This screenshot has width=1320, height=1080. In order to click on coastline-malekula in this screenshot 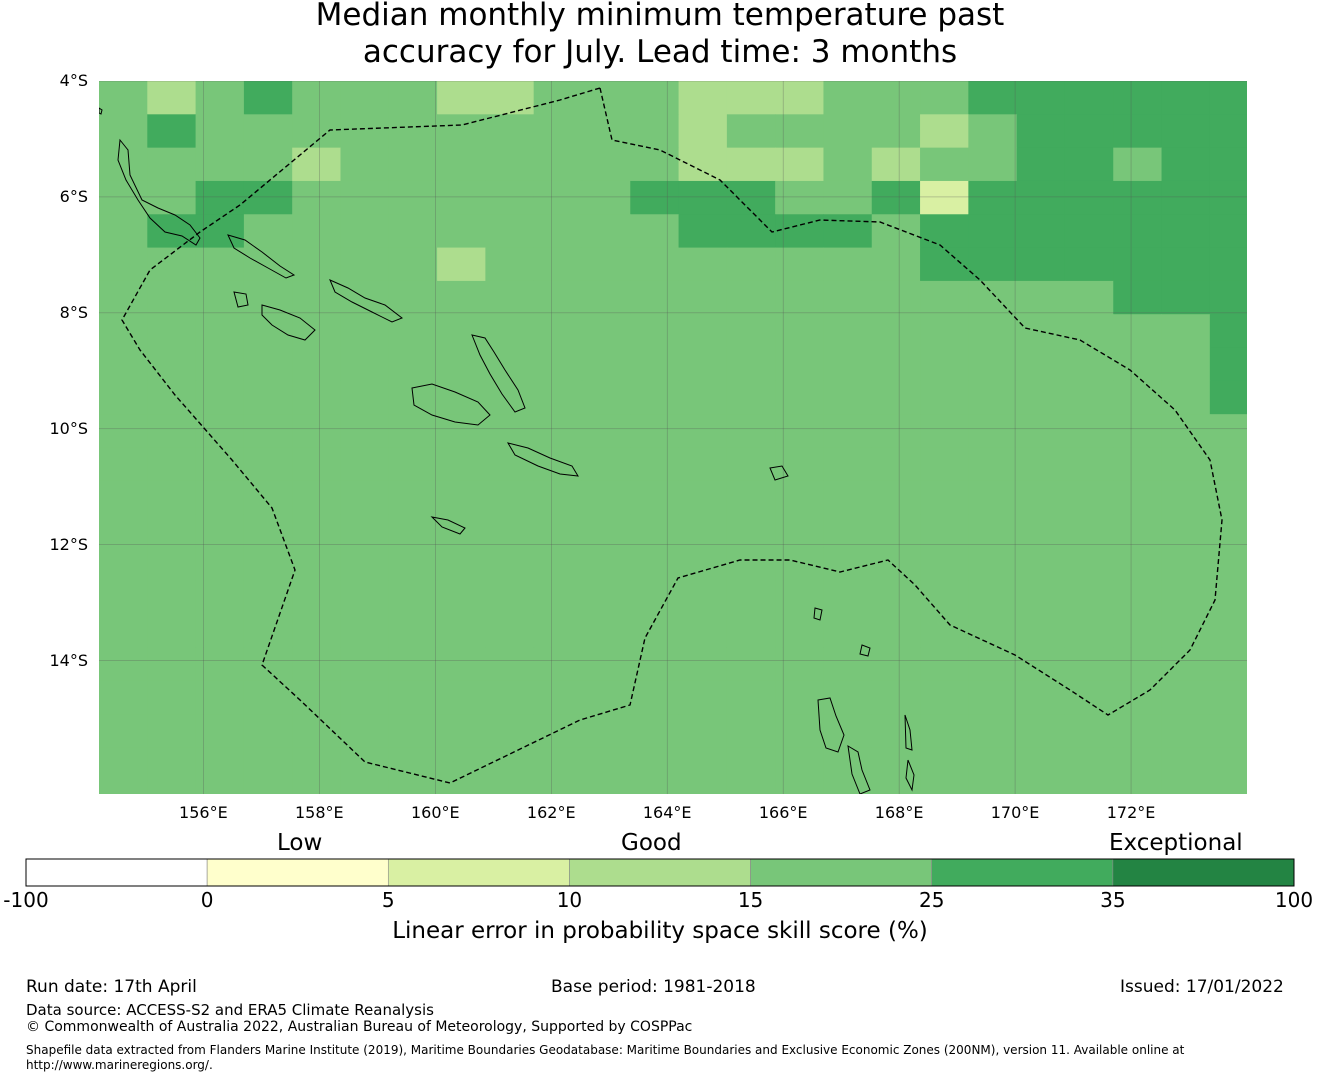, I will do `click(859, 769)`.